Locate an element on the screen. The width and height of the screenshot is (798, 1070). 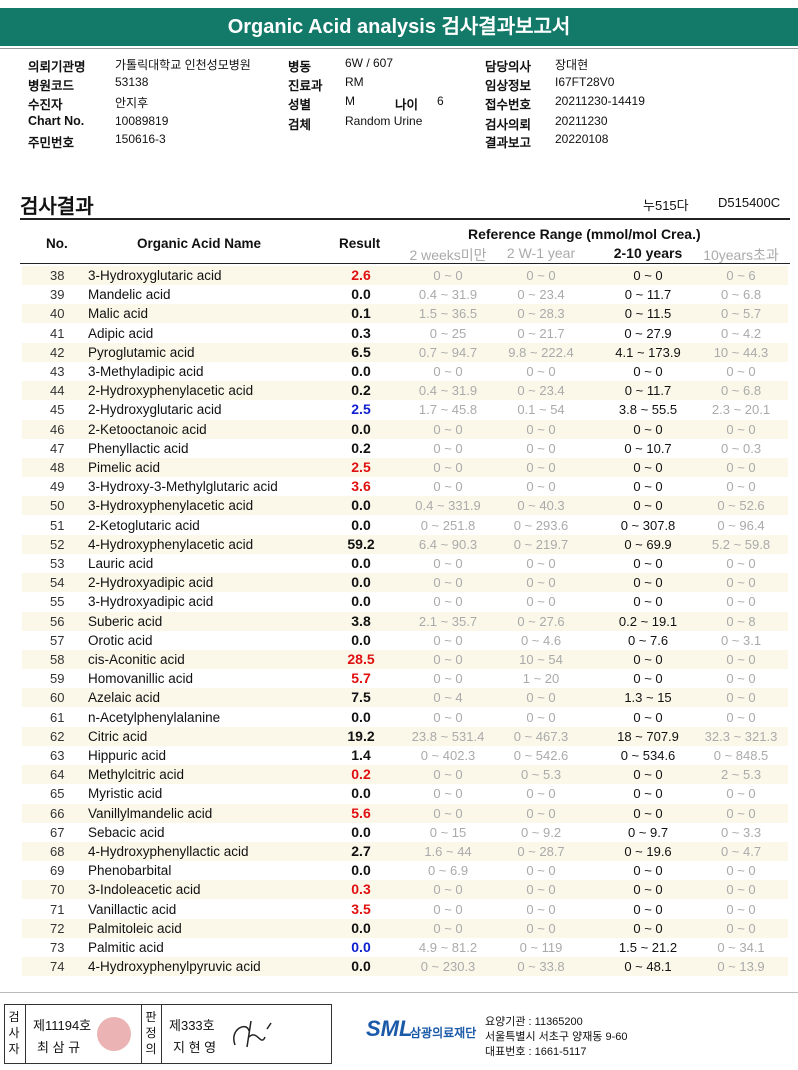
acid-name: Palmitic acid is located at coordinates (126, 947).